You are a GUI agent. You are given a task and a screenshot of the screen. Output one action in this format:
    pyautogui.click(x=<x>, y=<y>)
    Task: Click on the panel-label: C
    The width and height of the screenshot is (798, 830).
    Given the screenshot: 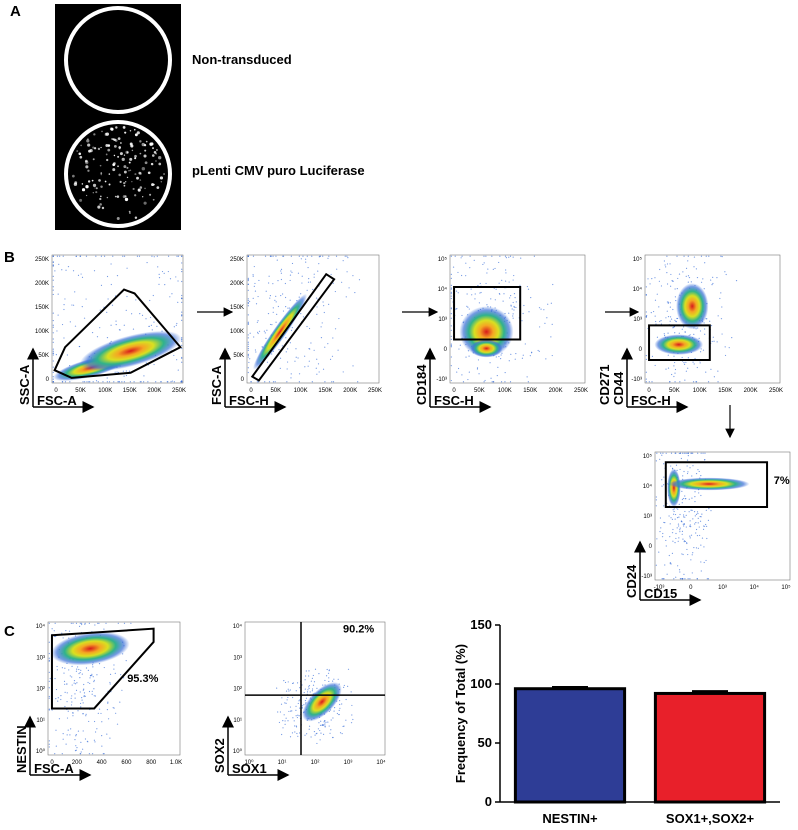 What is the action you would take?
    pyautogui.click(x=9, y=631)
    